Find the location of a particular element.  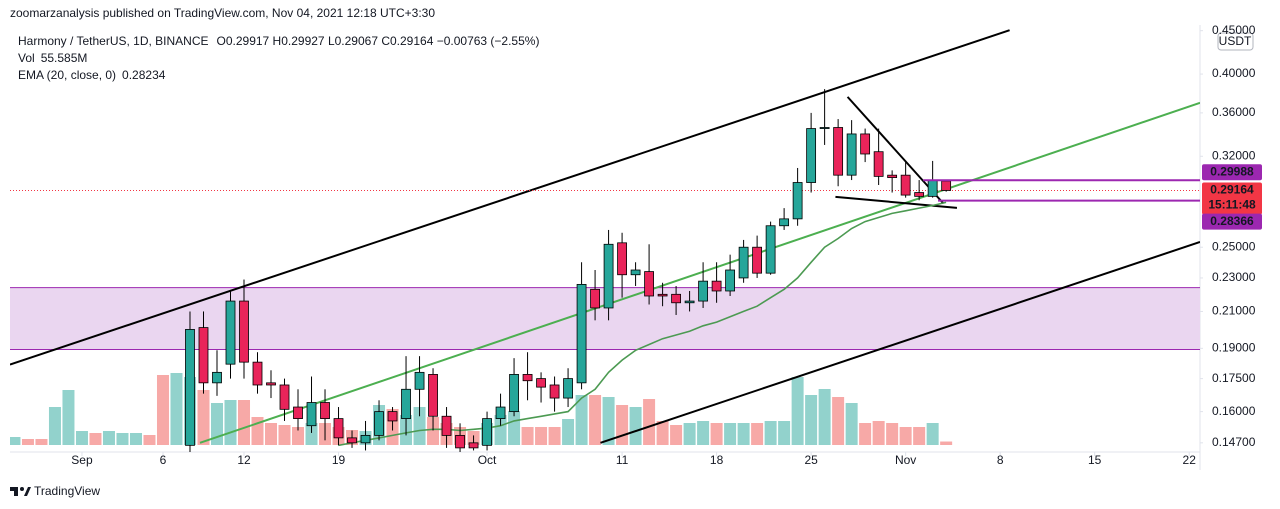

price-label-box is located at coordinates (1232, 221).